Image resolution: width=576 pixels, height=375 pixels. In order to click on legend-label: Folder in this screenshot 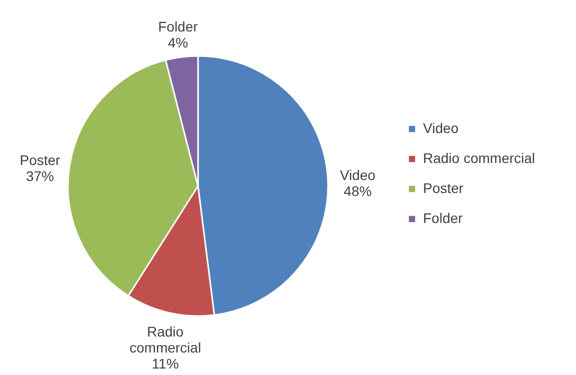, I will do `click(443, 218)`.